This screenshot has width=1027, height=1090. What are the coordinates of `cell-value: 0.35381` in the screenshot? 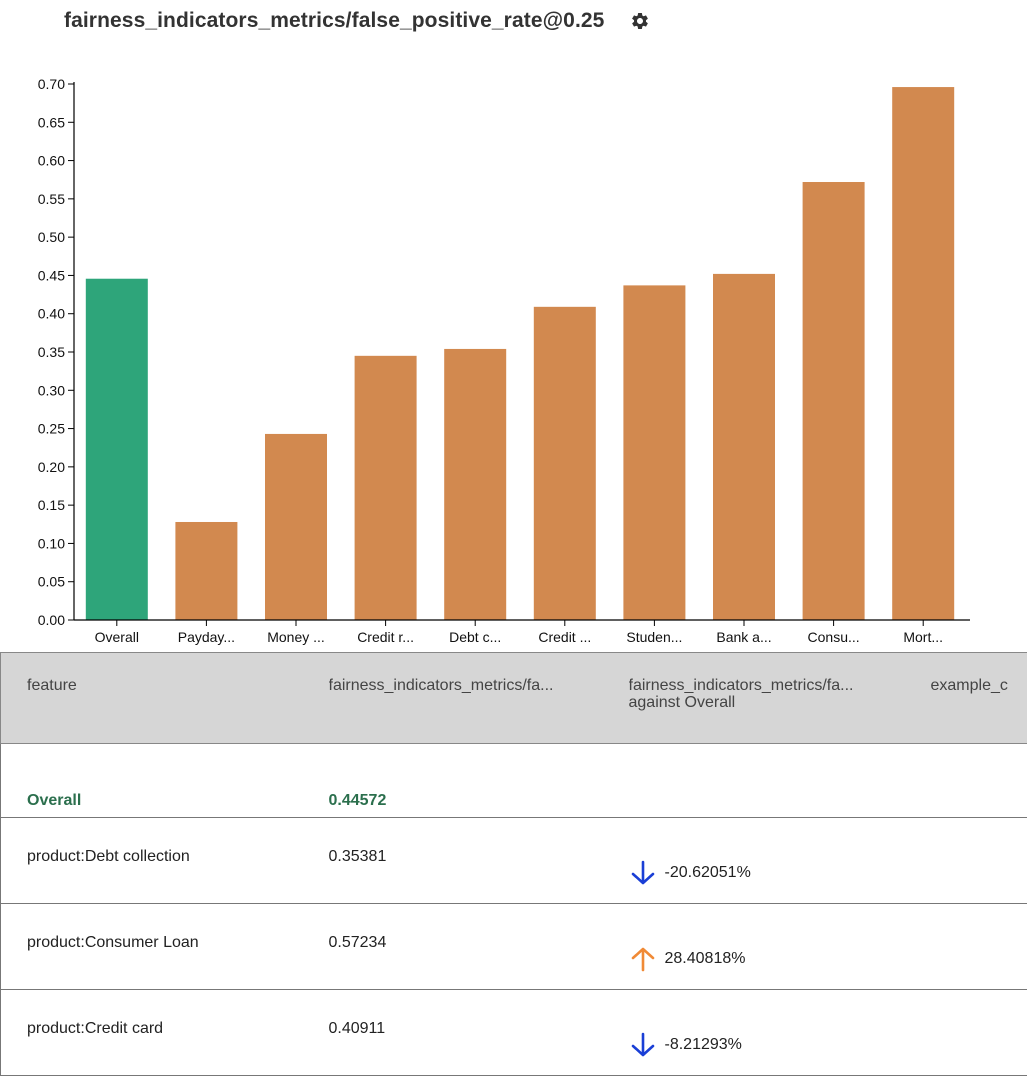 It's located at (357, 856).